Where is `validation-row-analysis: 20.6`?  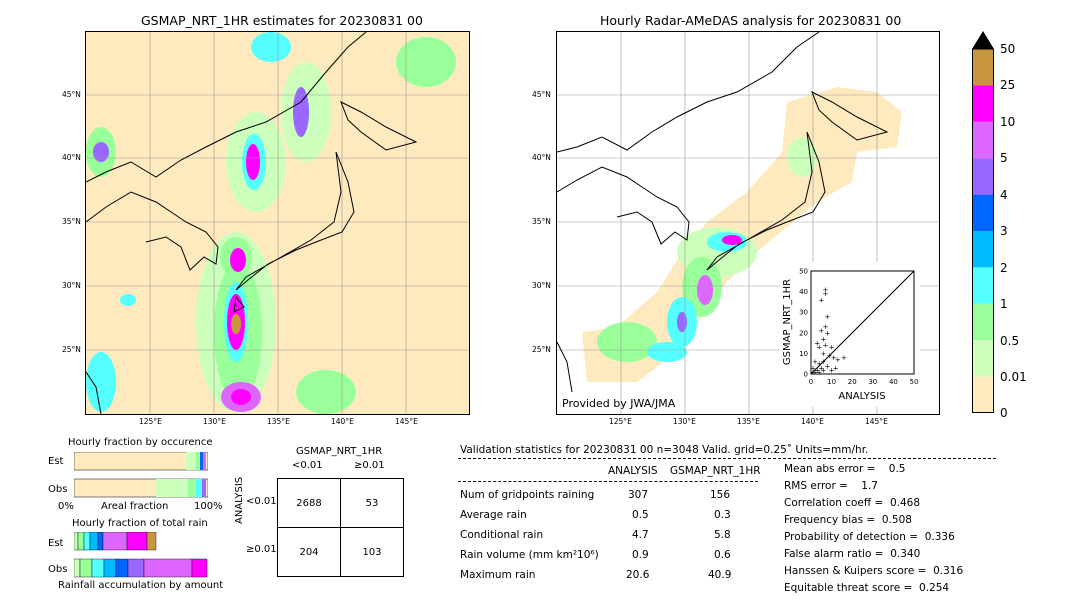
validation-row-analysis: 20.6 is located at coordinates (638, 575).